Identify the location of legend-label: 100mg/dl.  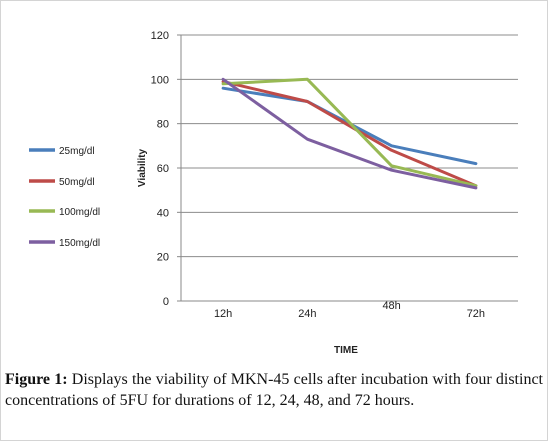
(79, 212).